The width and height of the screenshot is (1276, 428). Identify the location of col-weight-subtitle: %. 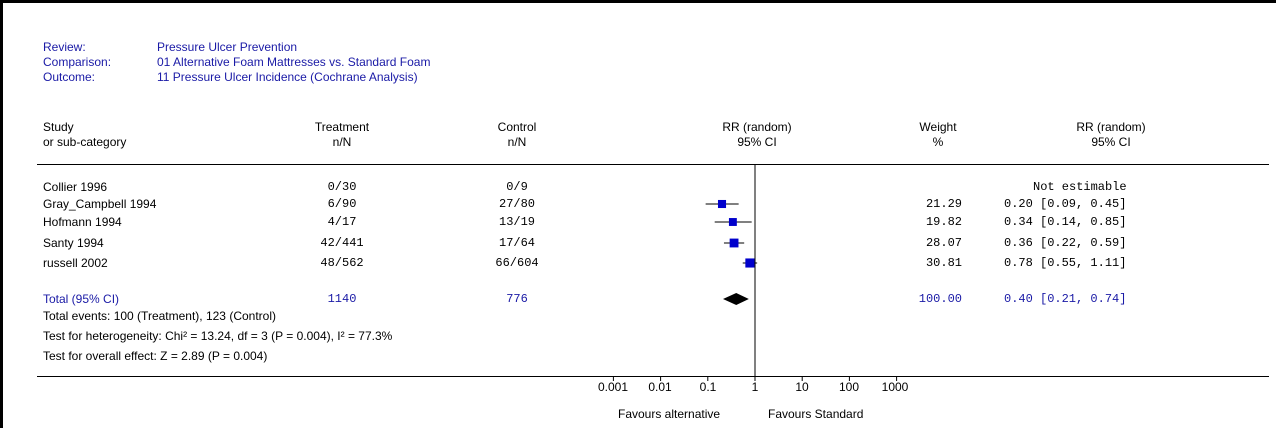
(938, 142).